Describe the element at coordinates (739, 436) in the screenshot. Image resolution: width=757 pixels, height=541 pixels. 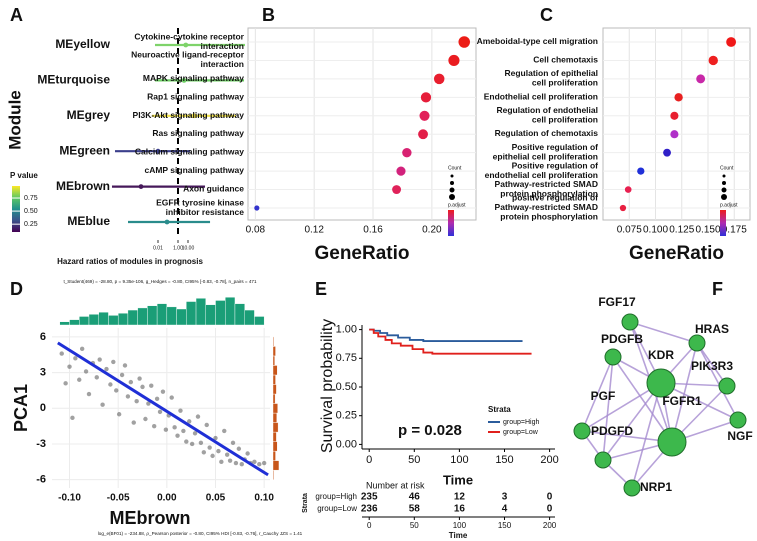
I see `node-label: NGF` at that location.